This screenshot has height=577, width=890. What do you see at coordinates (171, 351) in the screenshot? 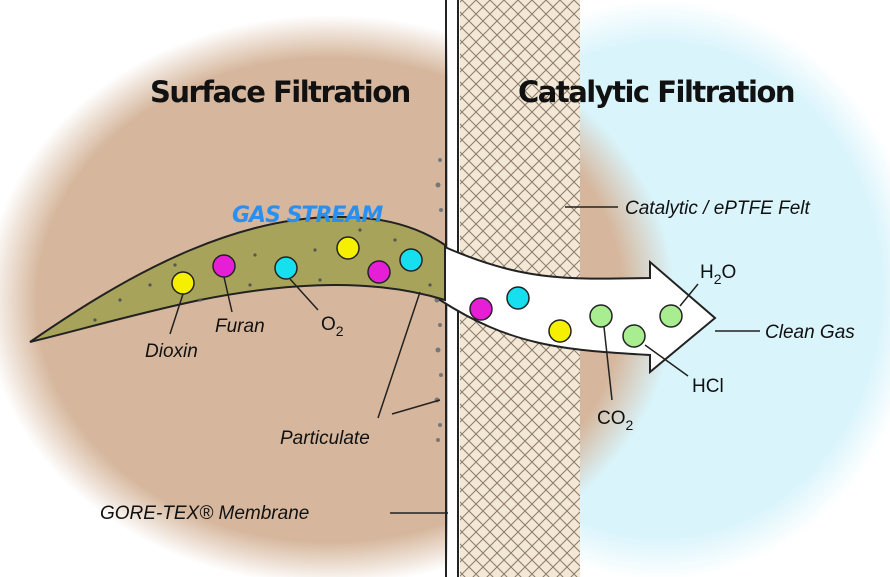
I see `label: Dioxin` at bounding box center [171, 351].